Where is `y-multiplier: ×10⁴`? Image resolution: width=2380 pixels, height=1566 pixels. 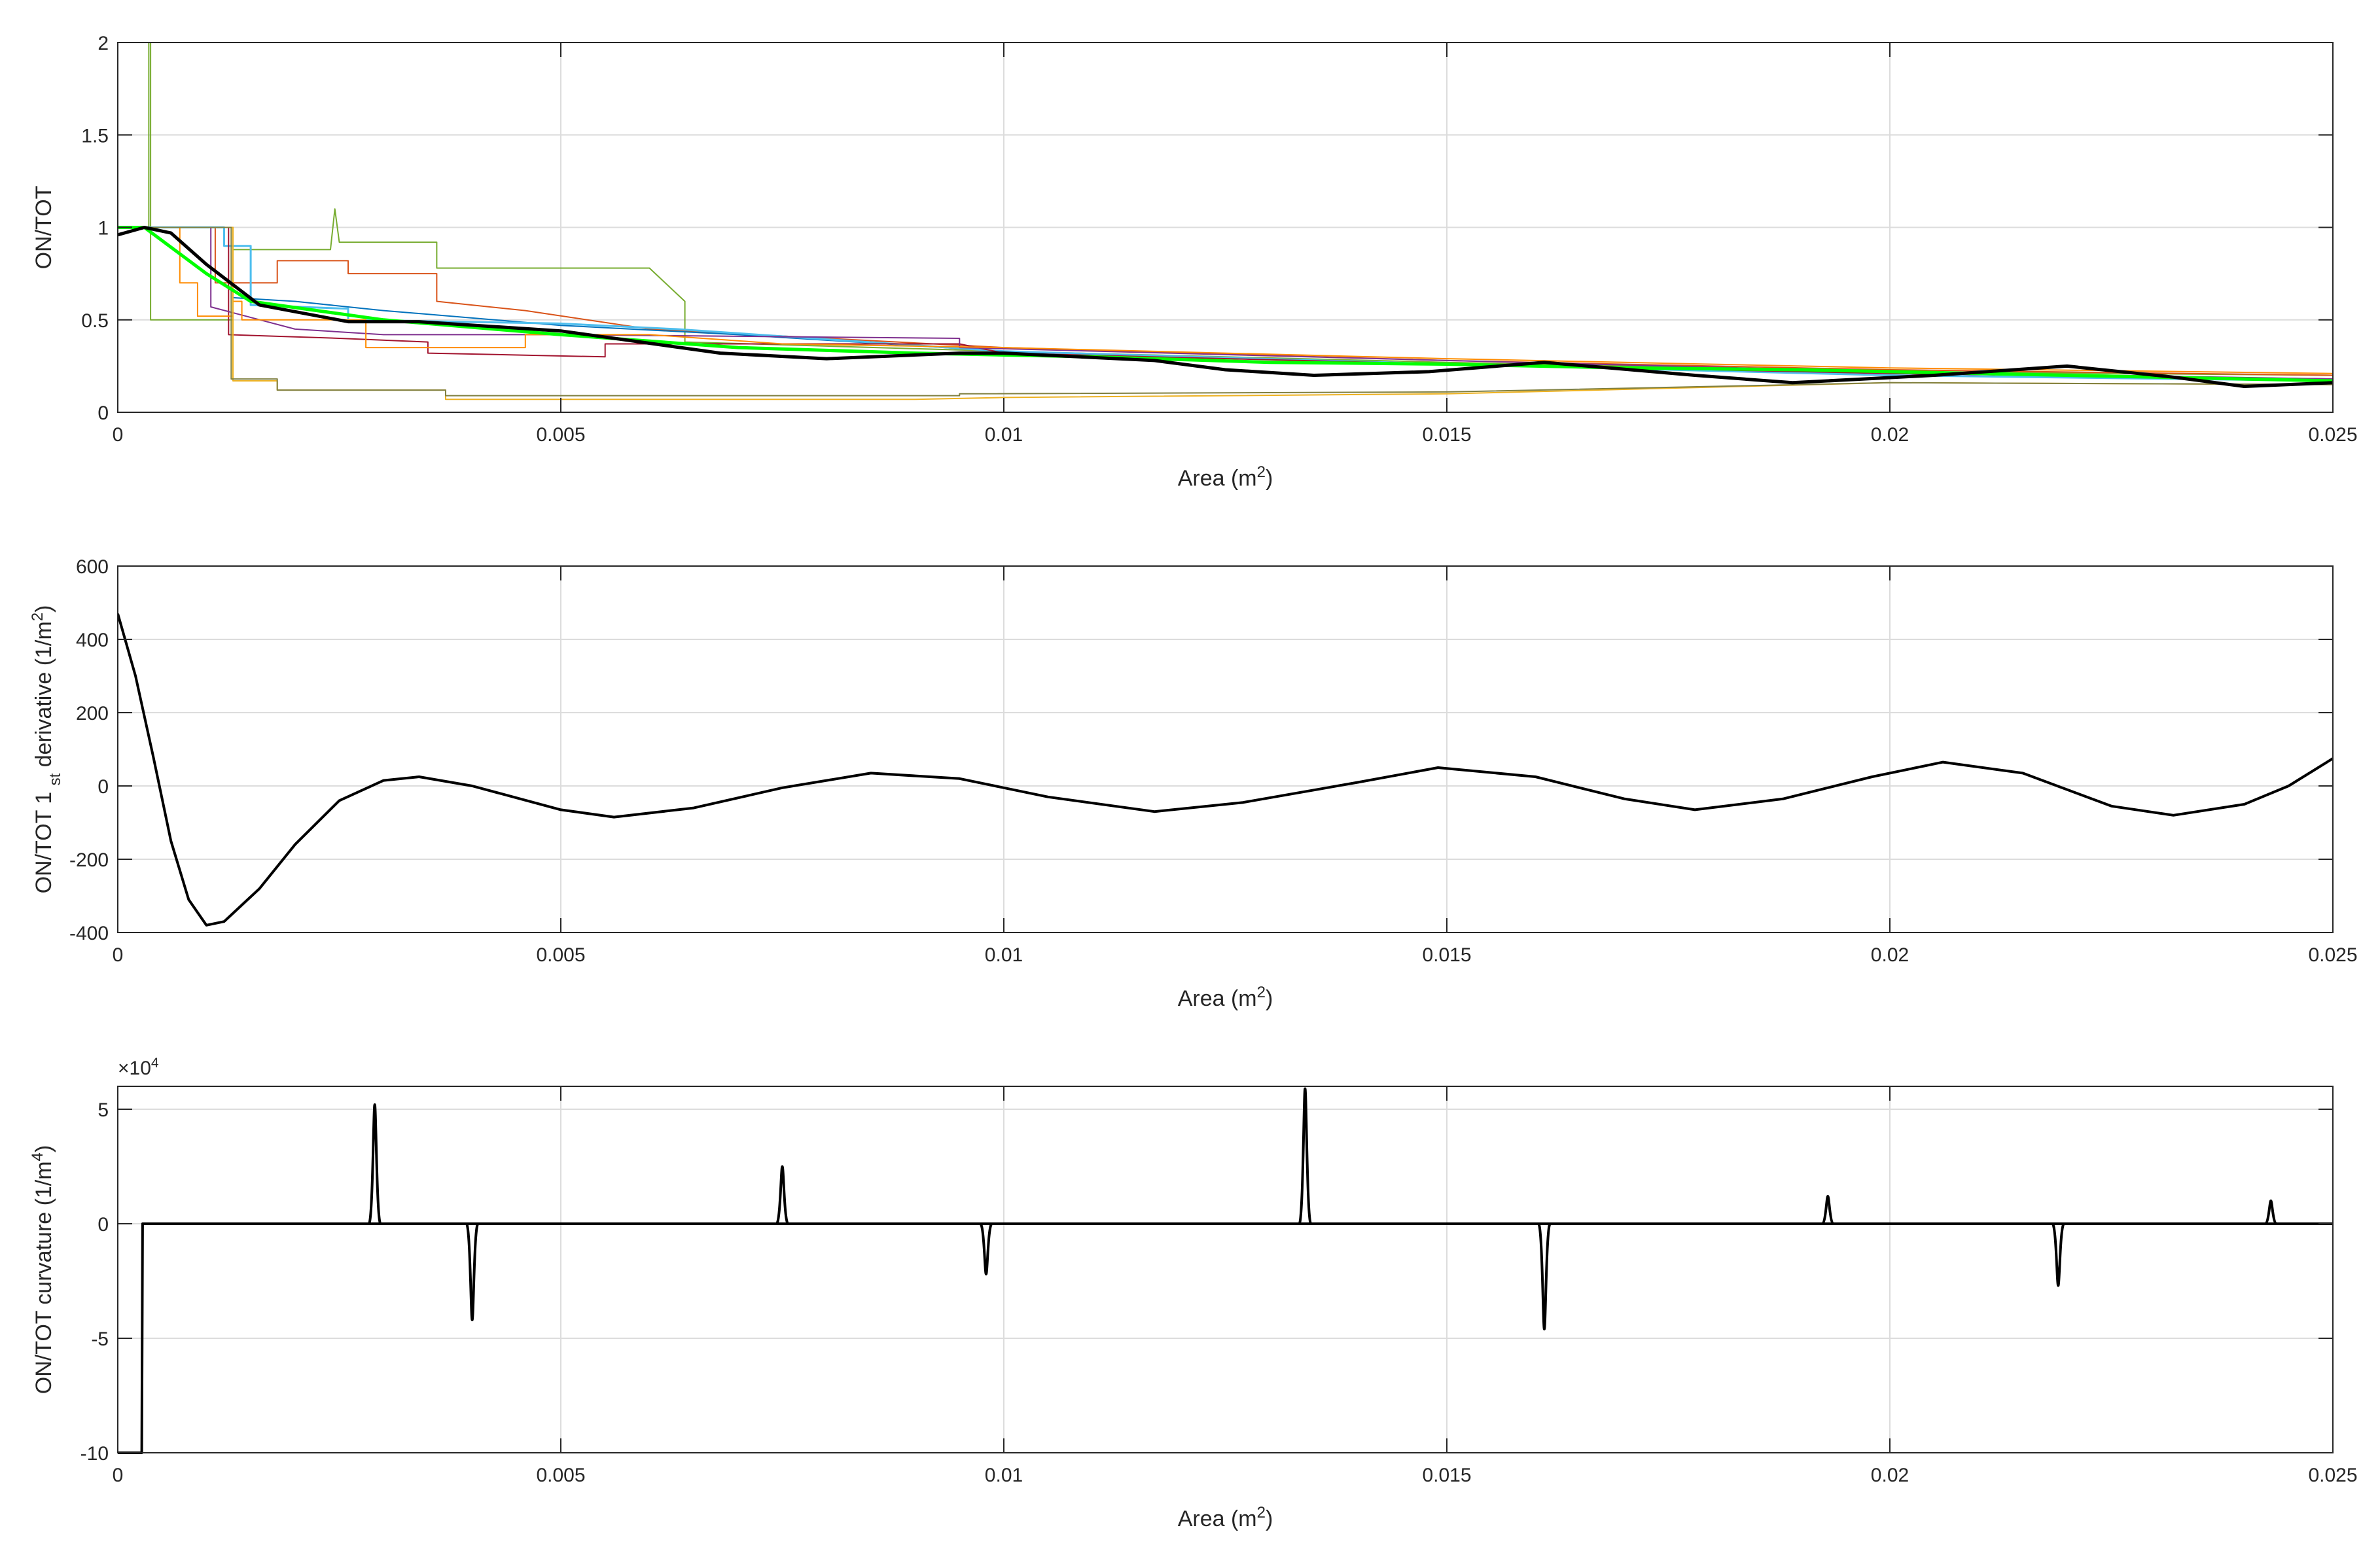
y-multiplier: ×10⁴ is located at coordinates (138, 1068).